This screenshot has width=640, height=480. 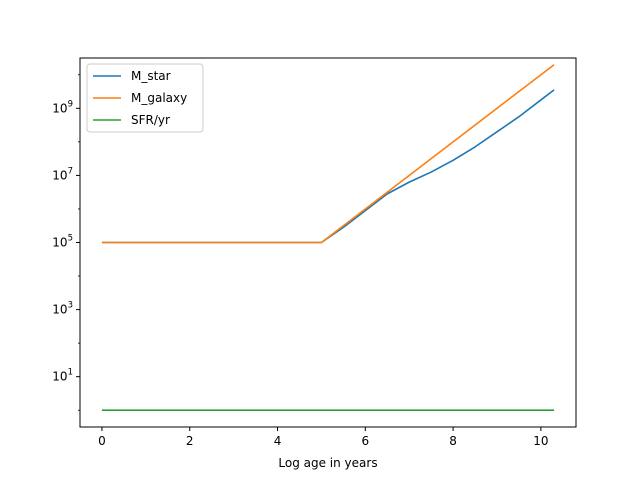 What do you see at coordinates (190, 441) in the screenshot?
I see `x-tick-label: 2` at bounding box center [190, 441].